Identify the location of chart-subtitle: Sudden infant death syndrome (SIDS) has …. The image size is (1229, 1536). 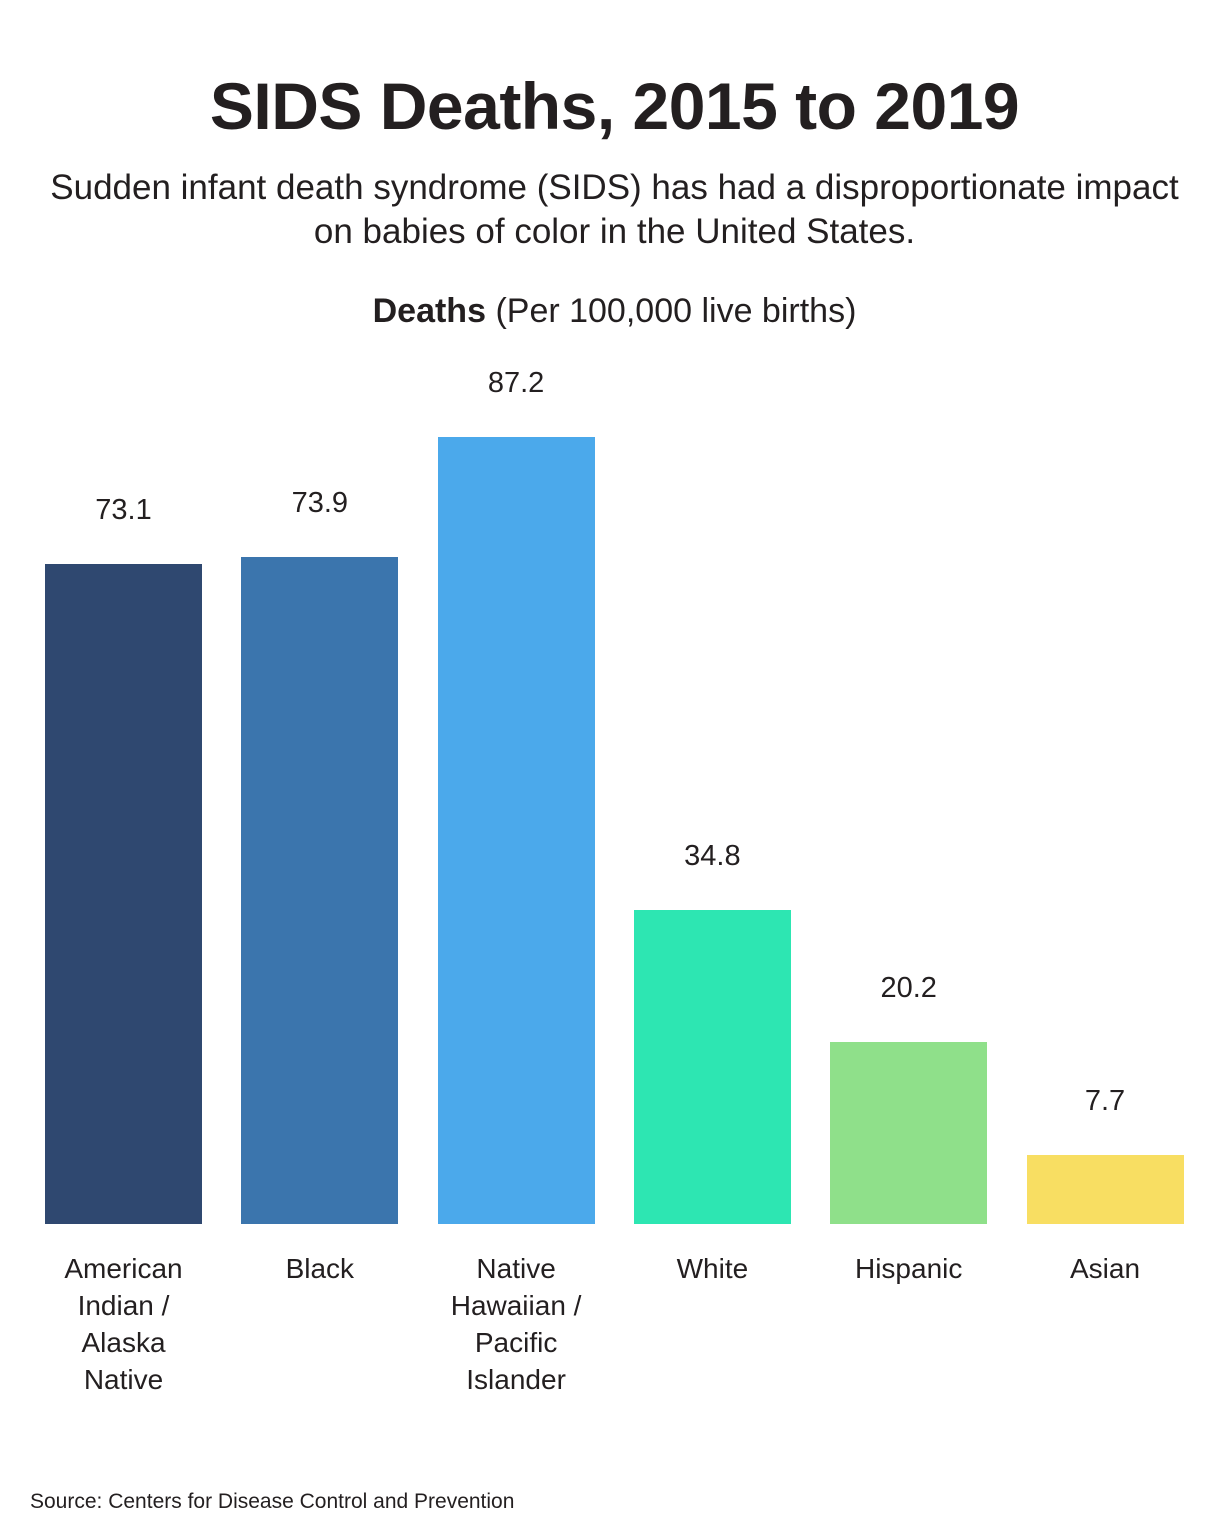
(614, 209).